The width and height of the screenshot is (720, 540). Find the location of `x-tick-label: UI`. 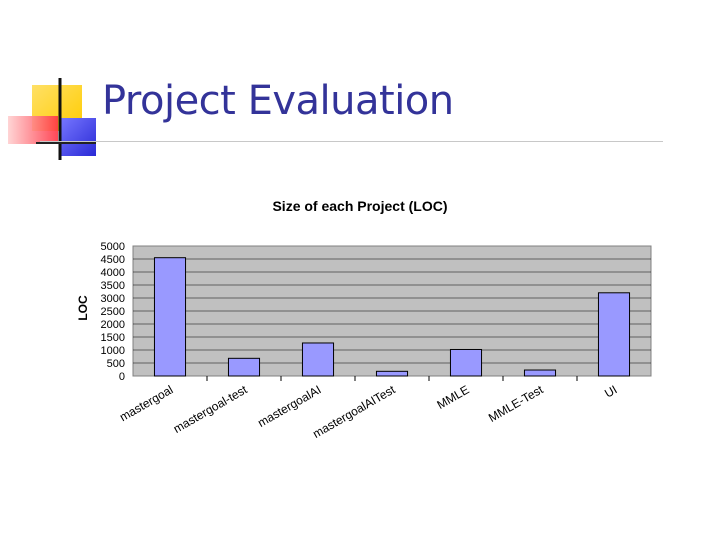

x-tick-label: UI is located at coordinates (610, 391).